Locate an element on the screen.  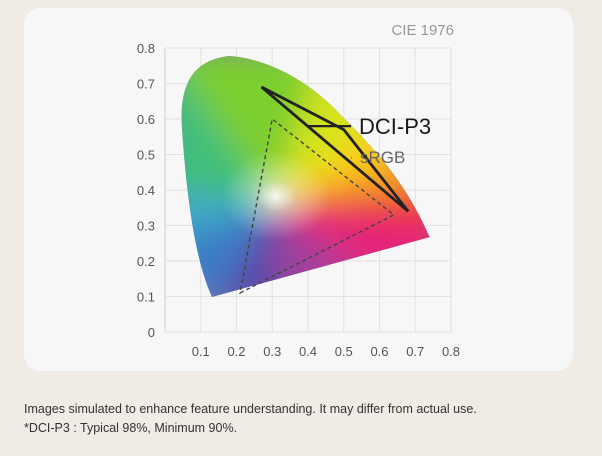
y-tick-label: 0.5 is located at coordinates (146, 155).